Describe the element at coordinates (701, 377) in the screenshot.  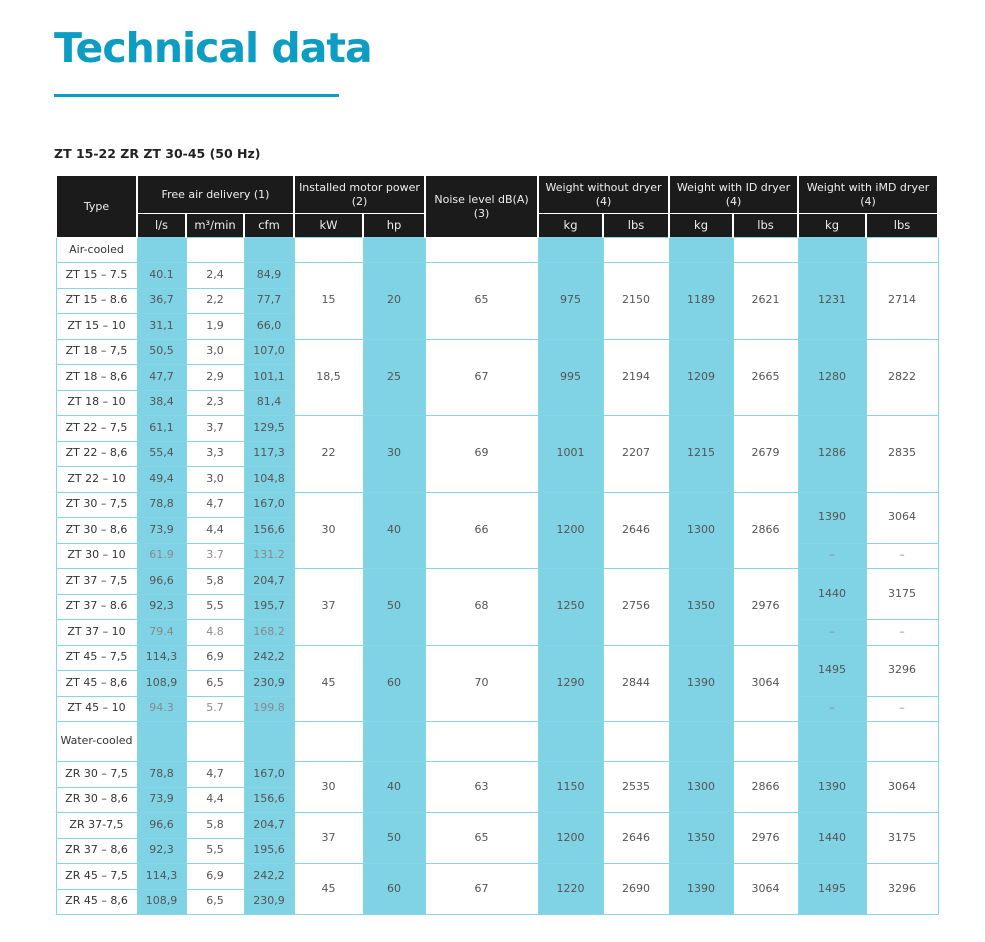
I see `id-weight-kg-cell: 1209` at that location.